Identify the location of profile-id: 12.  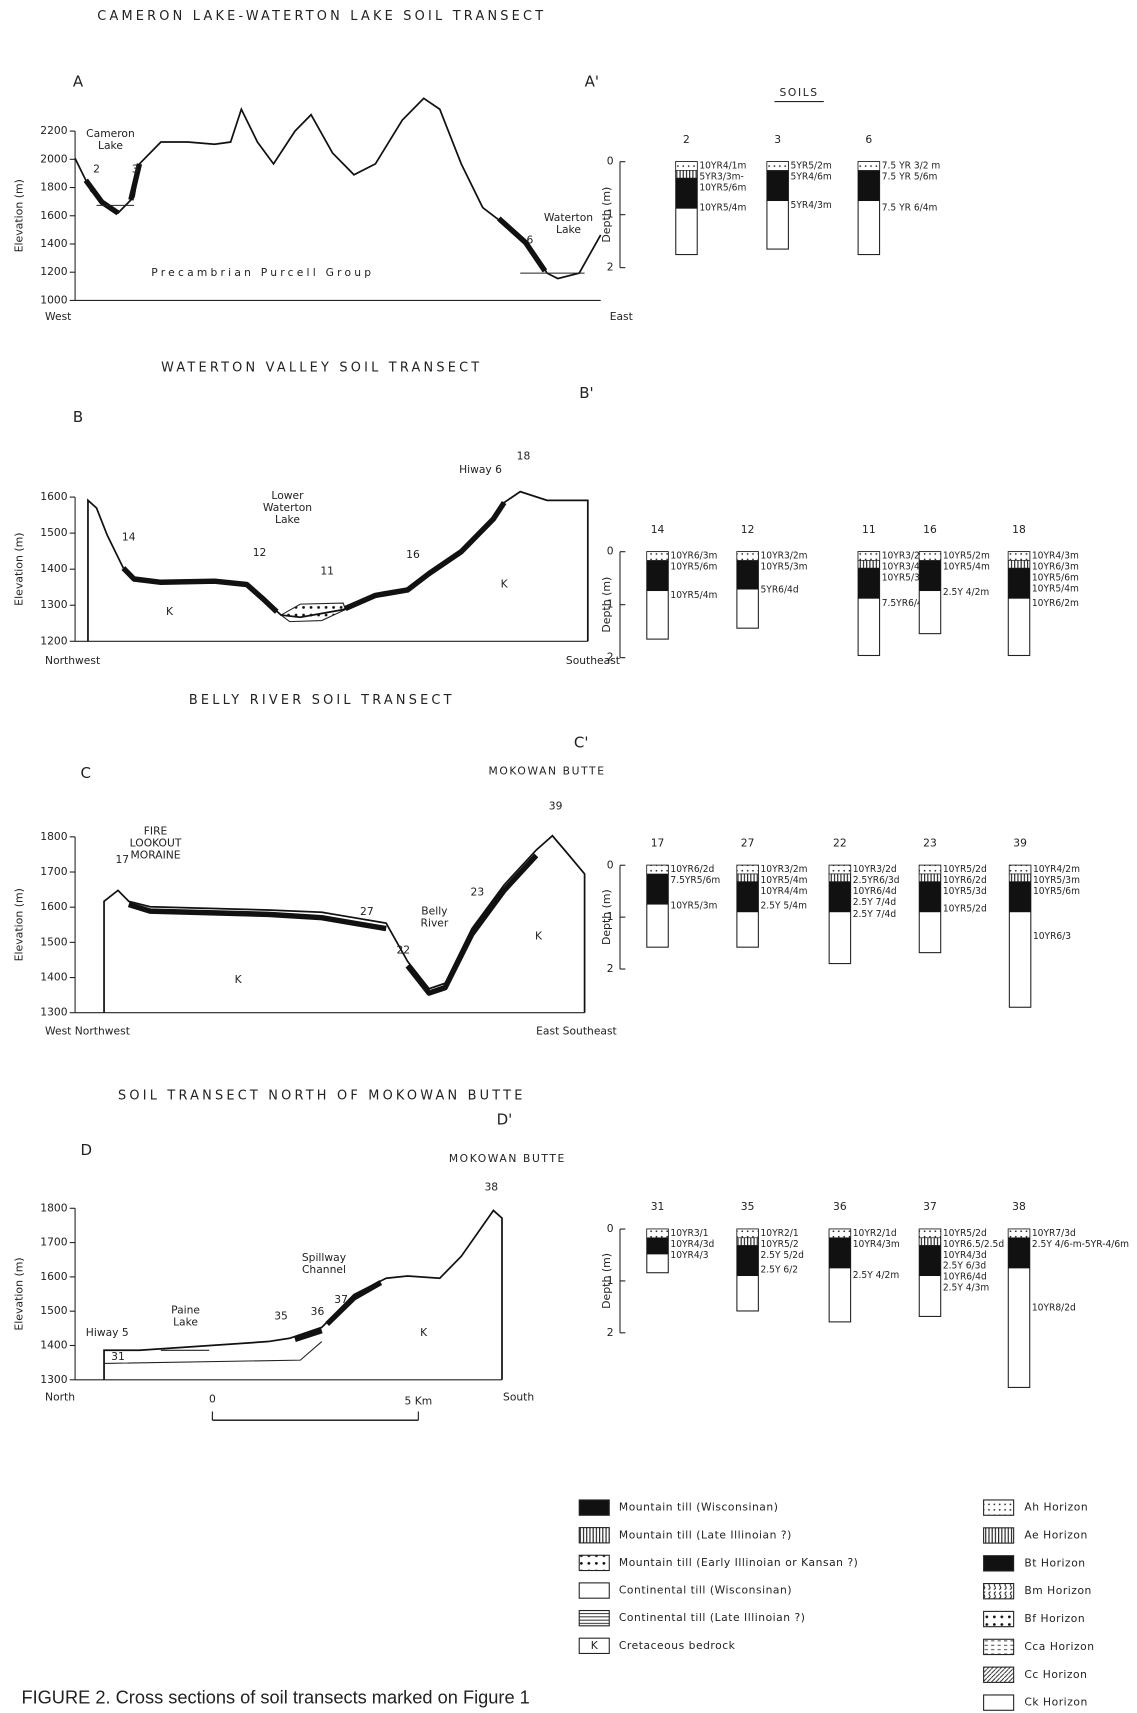
(748, 529).